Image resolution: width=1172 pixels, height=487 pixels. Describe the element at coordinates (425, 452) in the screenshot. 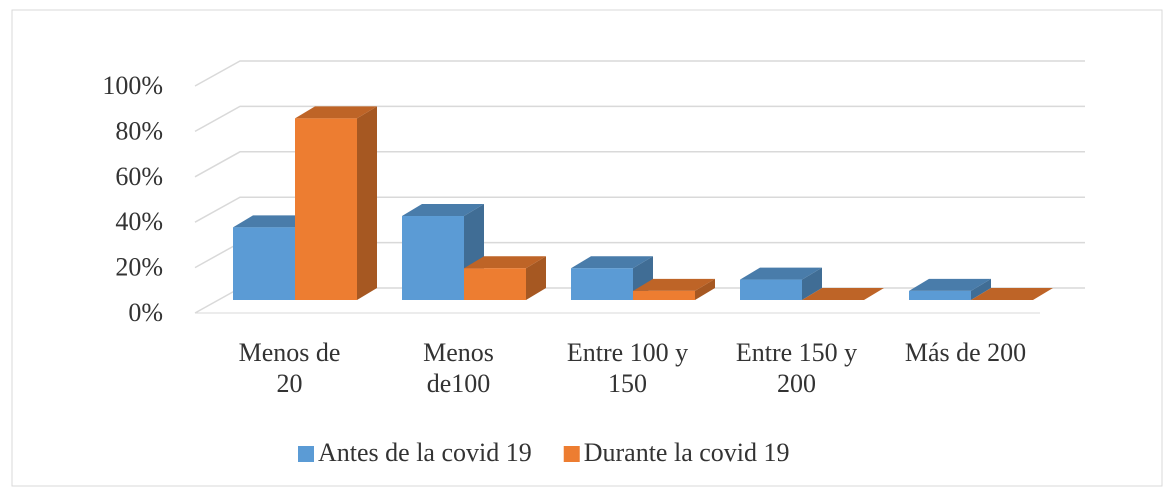

I see `legend-label: Antes de la covid 19` at that location.